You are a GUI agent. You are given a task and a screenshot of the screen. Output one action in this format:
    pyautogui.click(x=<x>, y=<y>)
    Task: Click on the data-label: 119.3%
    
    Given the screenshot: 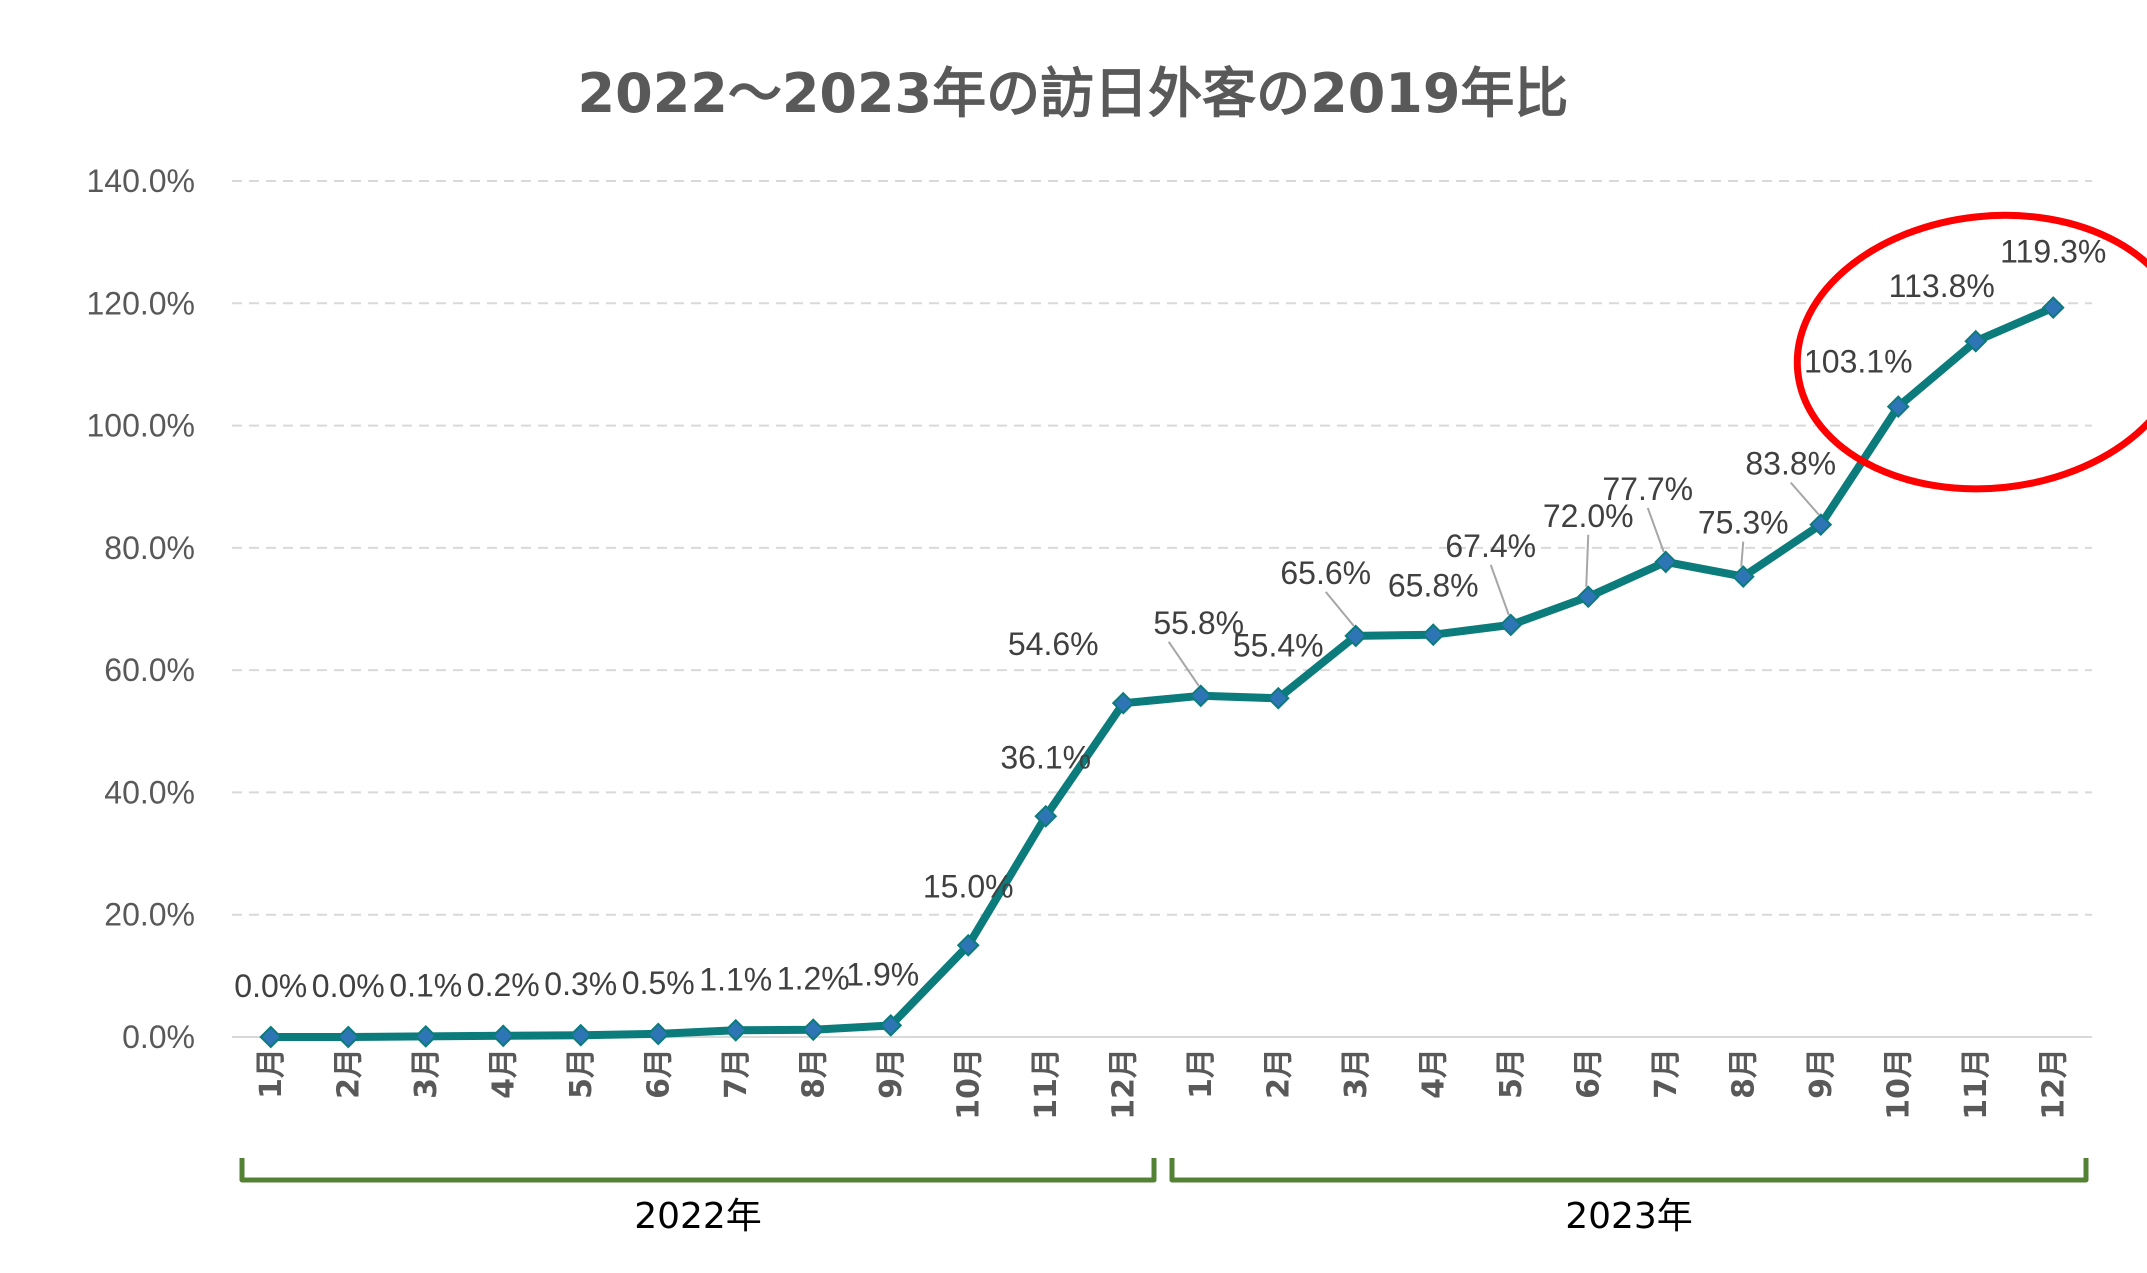 What is the action you would take?
    pyautogui.click(x=2053, y=252)
    